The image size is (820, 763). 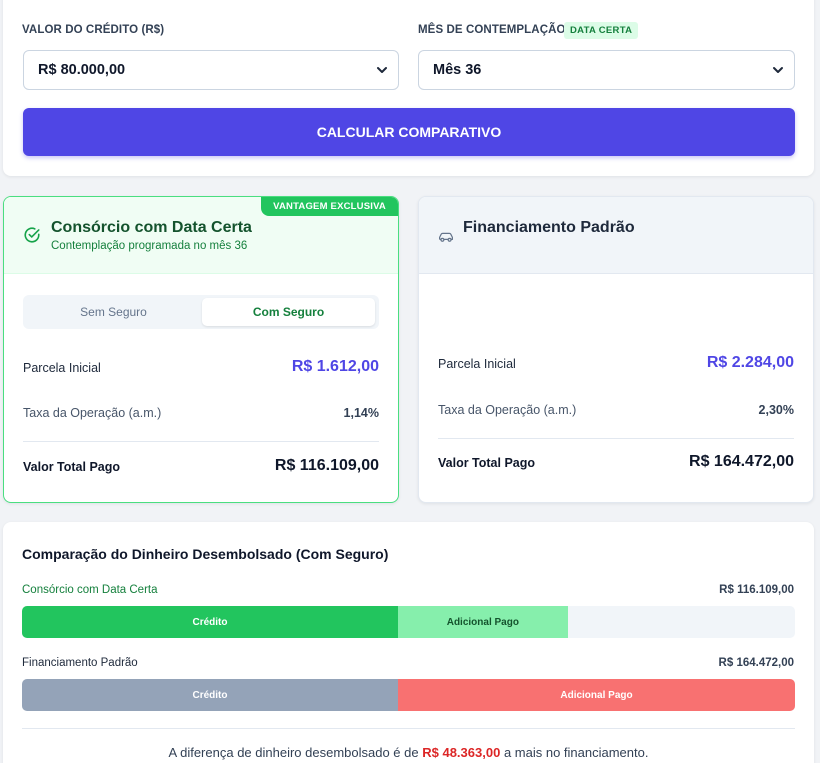 I want to click on total-value: R$ 164.472,00, so click(x=741, y=461).